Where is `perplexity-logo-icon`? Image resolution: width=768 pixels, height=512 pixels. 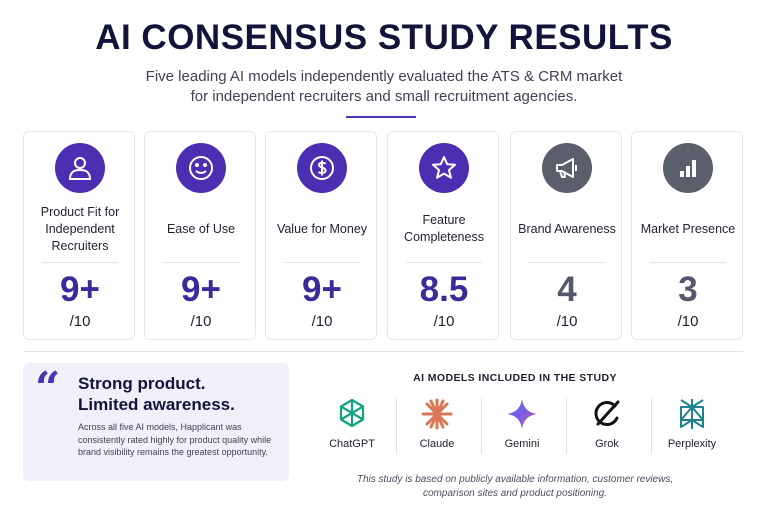
perplexity-logo-icon is located at coordinates (692, 414).